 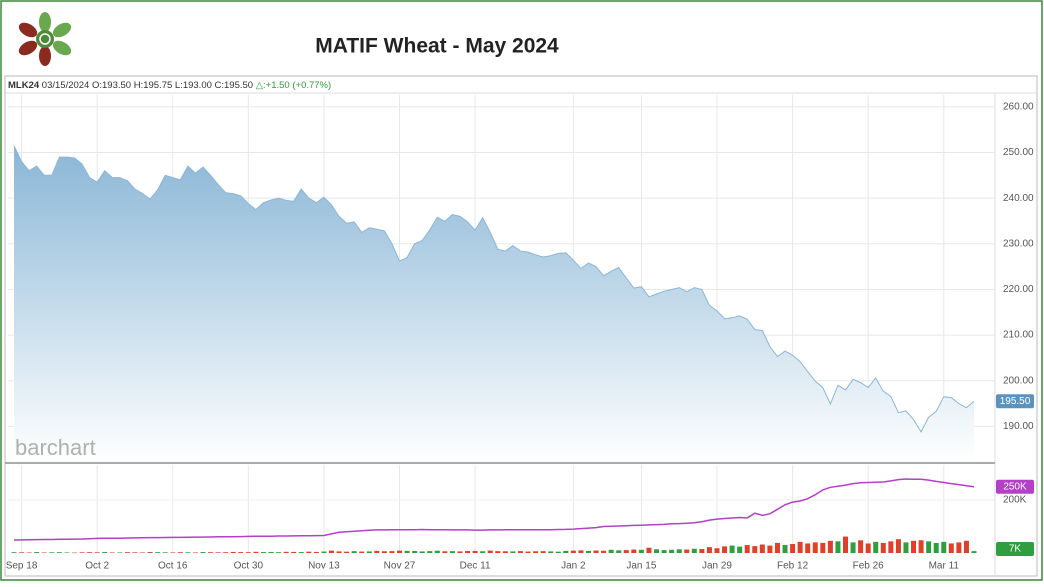 I want to click on y-tick-label: 200.00, so click(x=1018, y=380).